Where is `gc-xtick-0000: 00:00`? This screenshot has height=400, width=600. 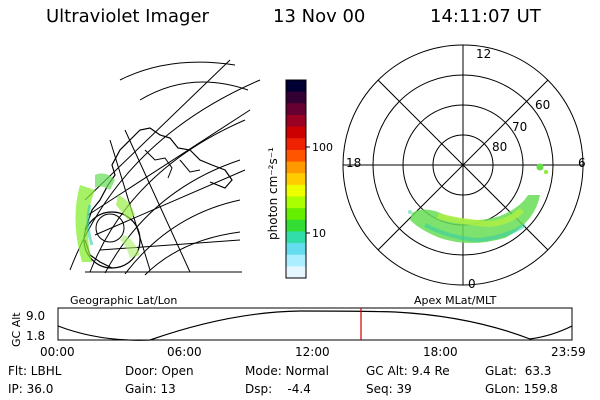
gc-xtick-0000: 00:00 is located at coordinates (57, 352).